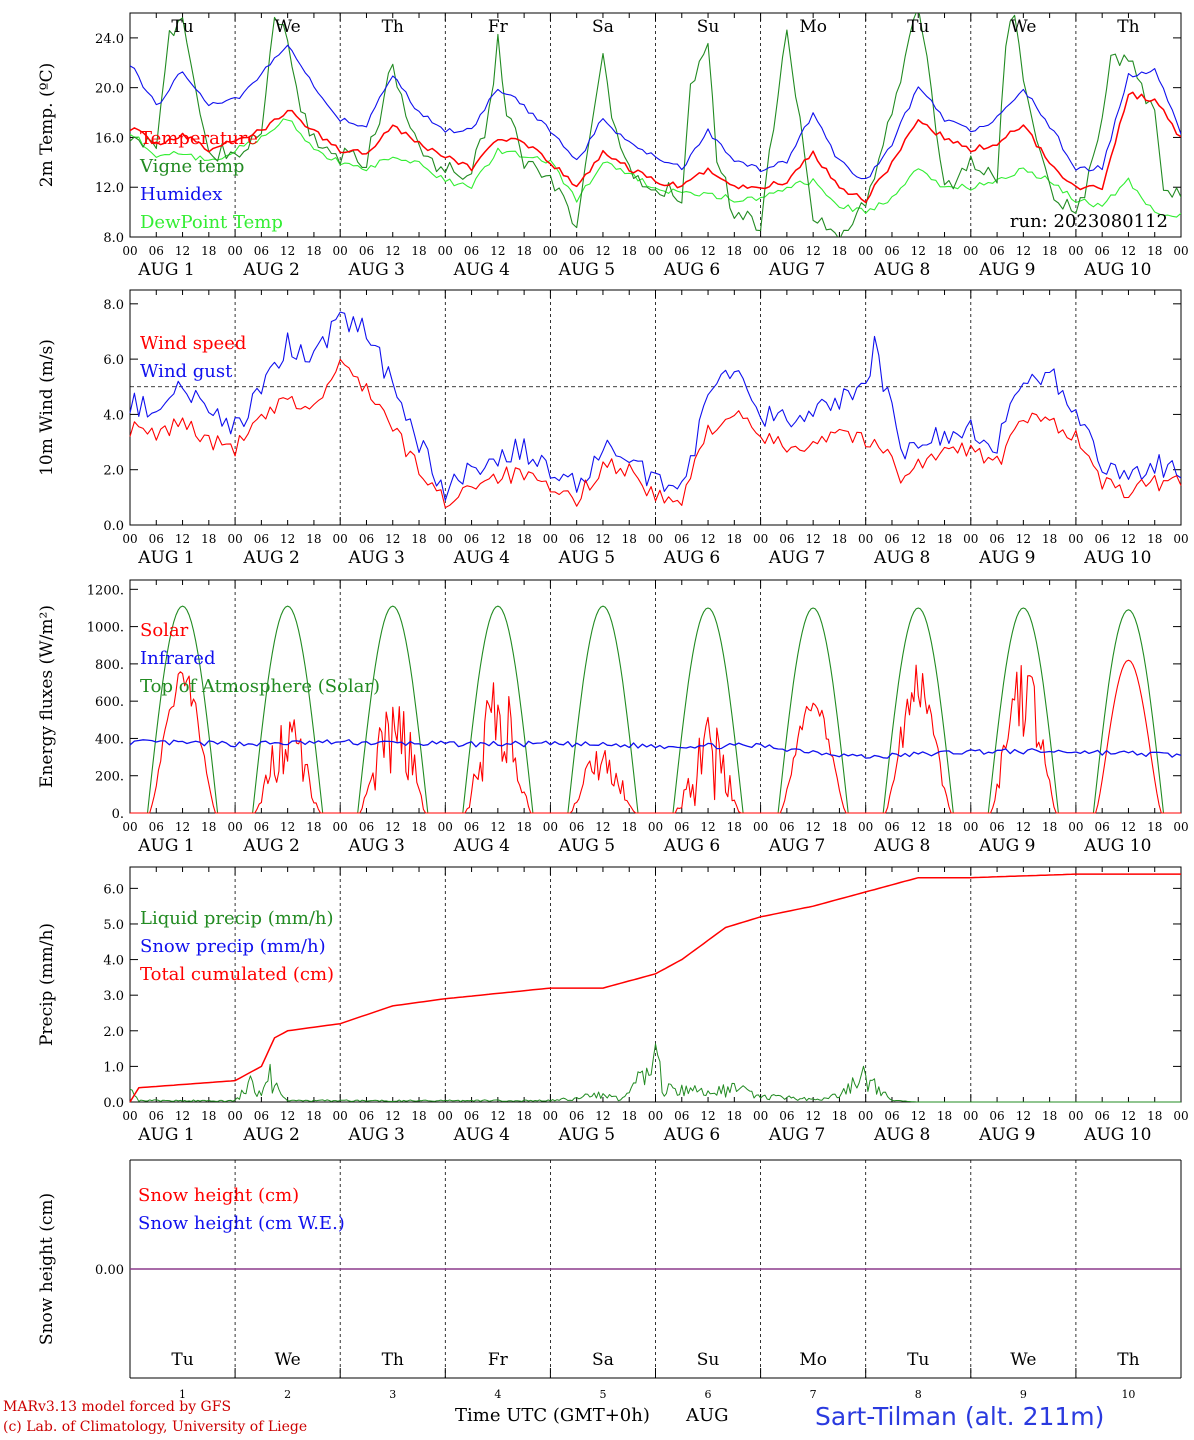  What do you see at coordinates (165, 558) in the screenshot?
I see `date-label: AUG 1` at bounding box center [165, 558].